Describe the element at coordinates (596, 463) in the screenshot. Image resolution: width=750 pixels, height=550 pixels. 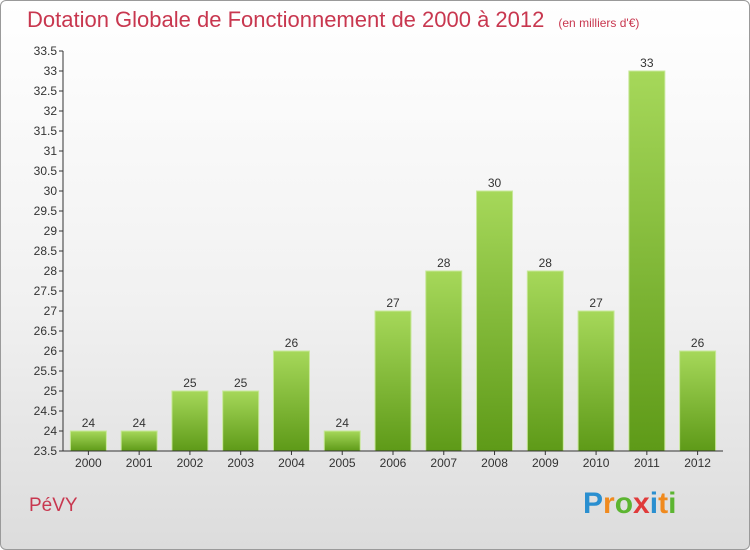
I see `x-tick-label: 2010` at that location.